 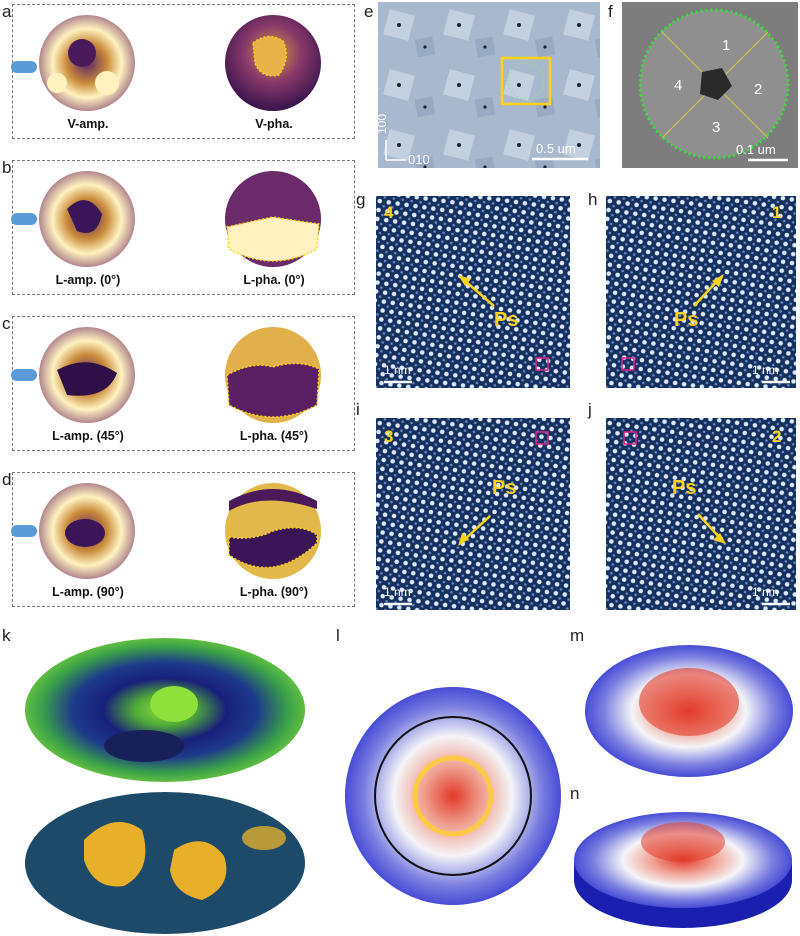 What do you see at coordinates (165, 863) in the screenshot?
I see `k-phase-ellipse` at bounding box center [165, 863].